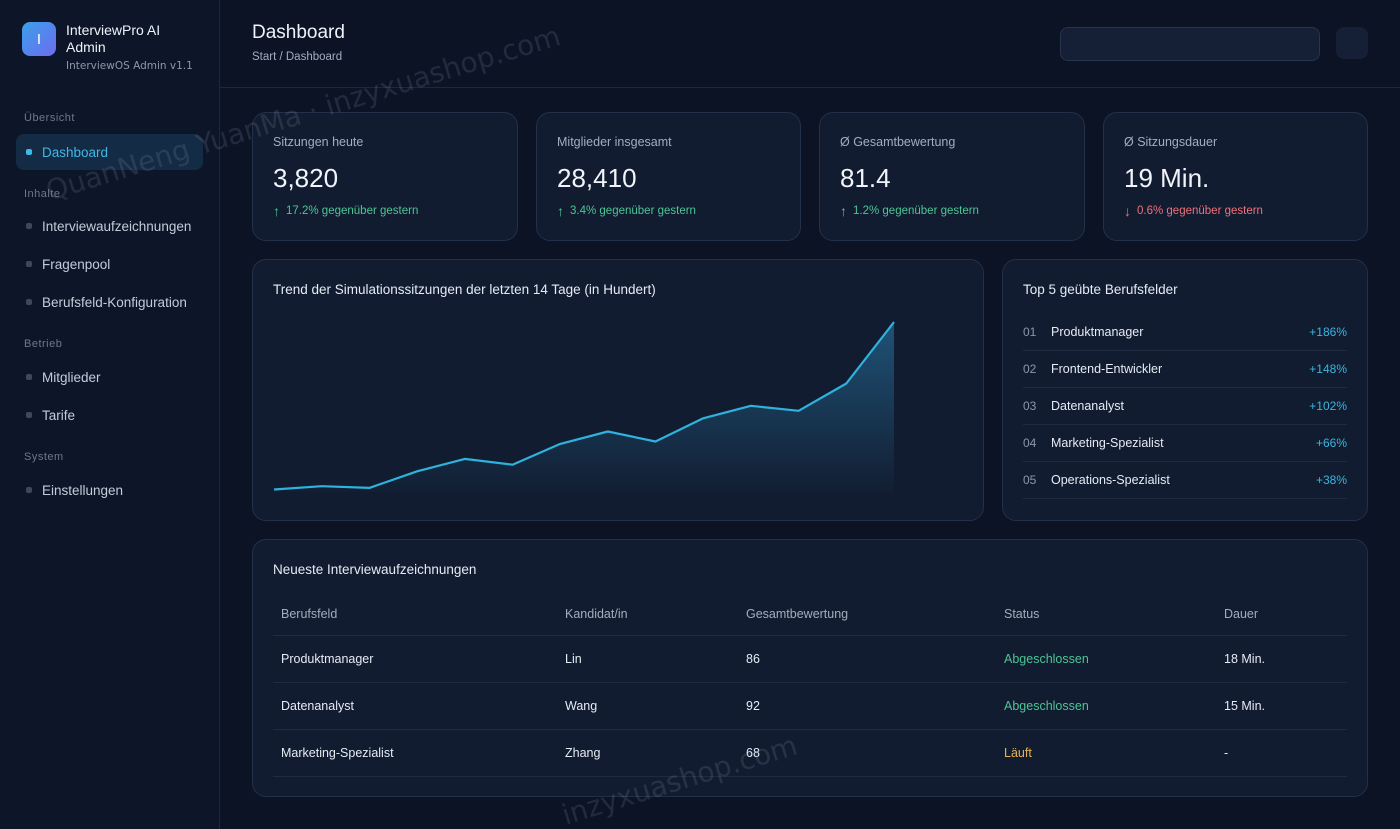 Image resolution: width=1400 pixels, height=829 pixels. What do you see at coordinates (59, 415) in the screenshot?
I see `sidebar-item-label: Tarife` at bounding box center [59, 415].